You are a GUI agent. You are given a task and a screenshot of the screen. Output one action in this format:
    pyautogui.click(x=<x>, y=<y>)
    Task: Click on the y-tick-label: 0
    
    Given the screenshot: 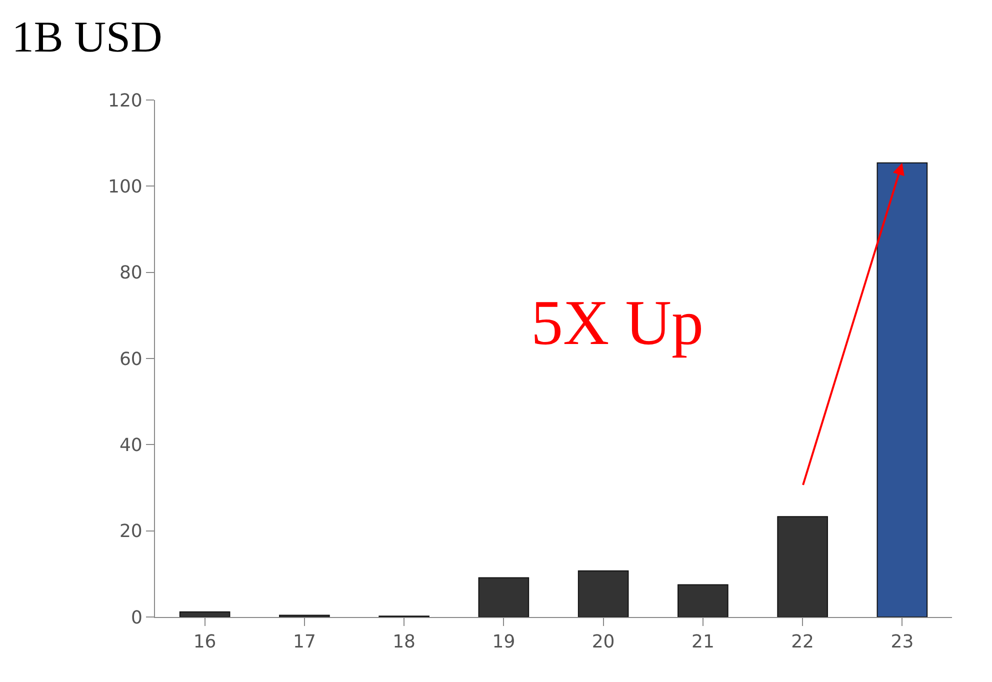 What is the action you would take?
    pyautogui.click(x=136, y=617)
    